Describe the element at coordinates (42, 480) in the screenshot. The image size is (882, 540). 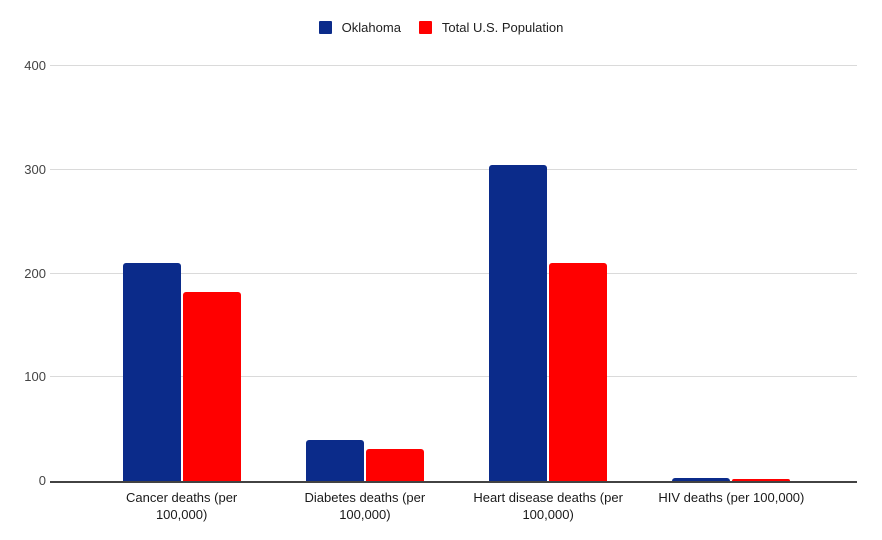
I see `y-tick-0: 0` at that location.